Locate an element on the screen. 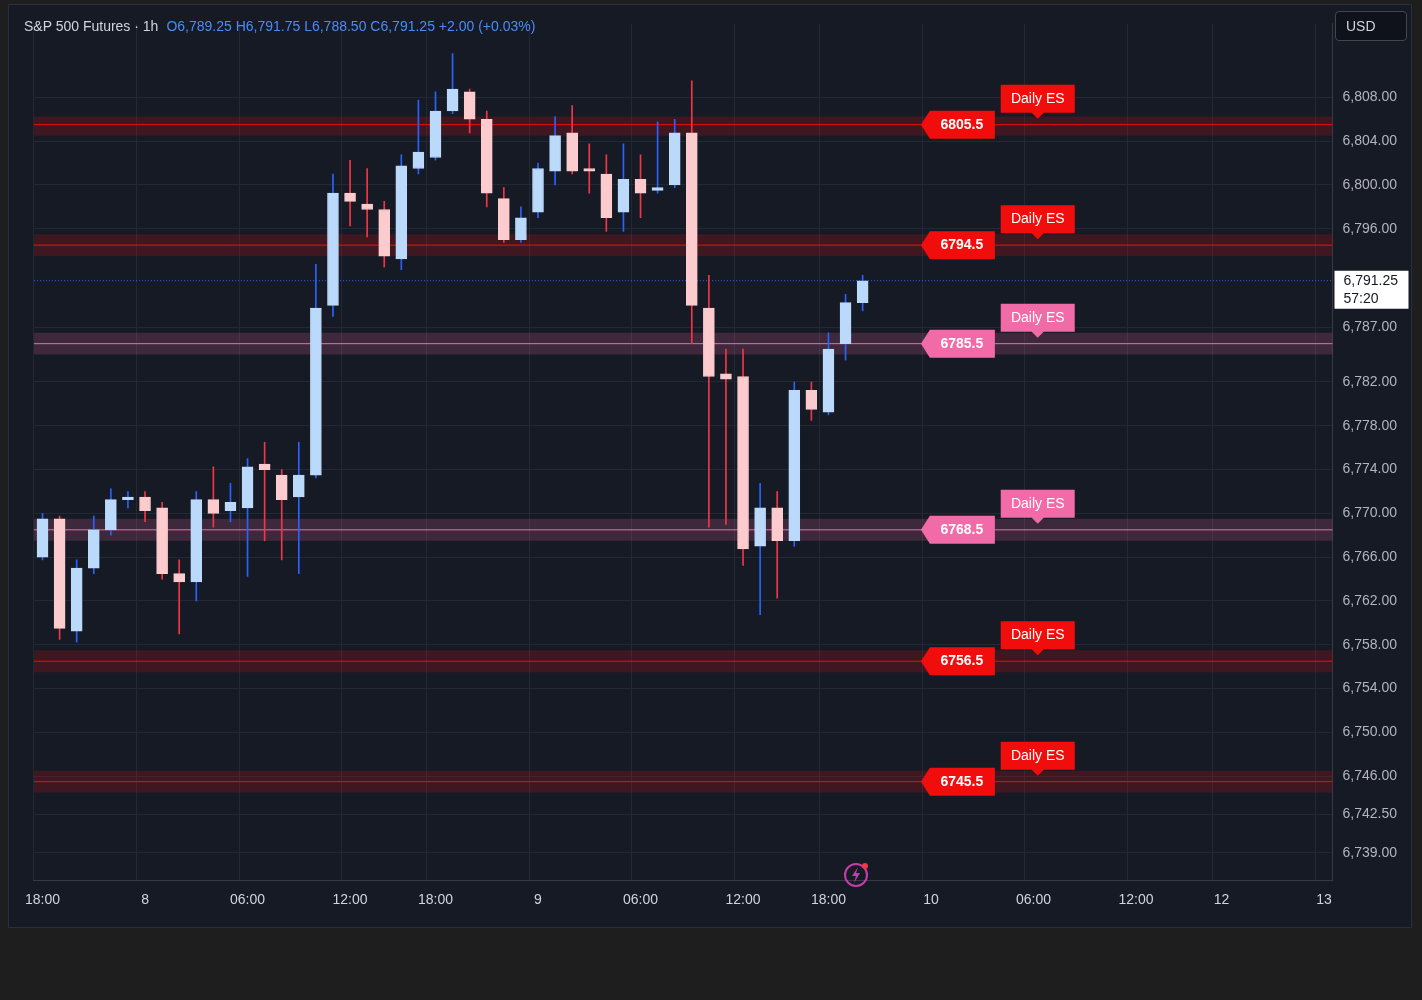 The width and height of the screenshot is (1422, 1000). ref-line-label: 6756.5 is located at coordinates (962, 660).